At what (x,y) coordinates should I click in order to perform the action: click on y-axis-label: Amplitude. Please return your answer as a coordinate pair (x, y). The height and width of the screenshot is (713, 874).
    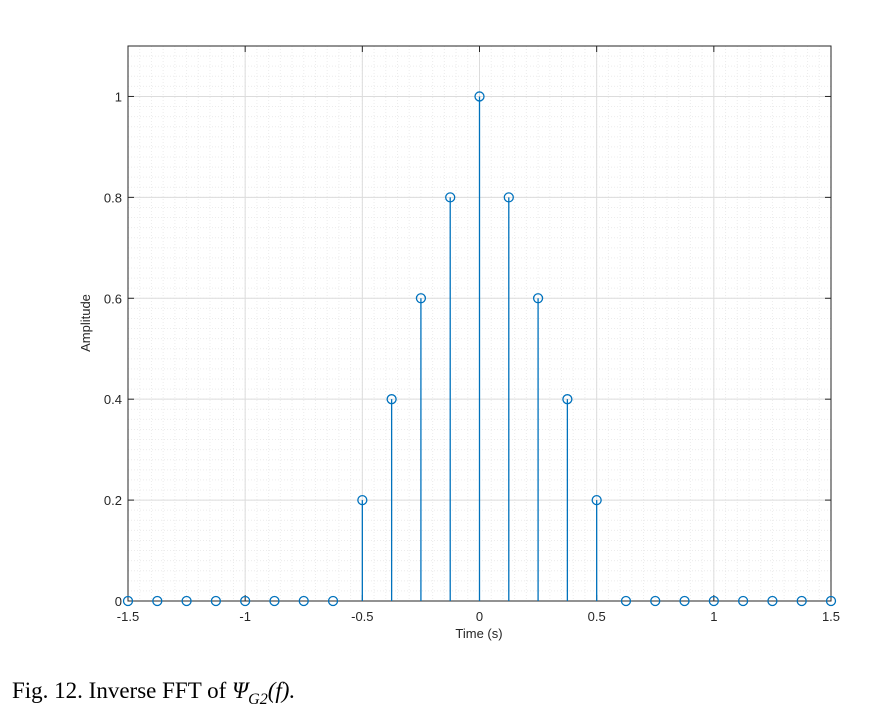
    Looking at the image, I should click on (85, 323).